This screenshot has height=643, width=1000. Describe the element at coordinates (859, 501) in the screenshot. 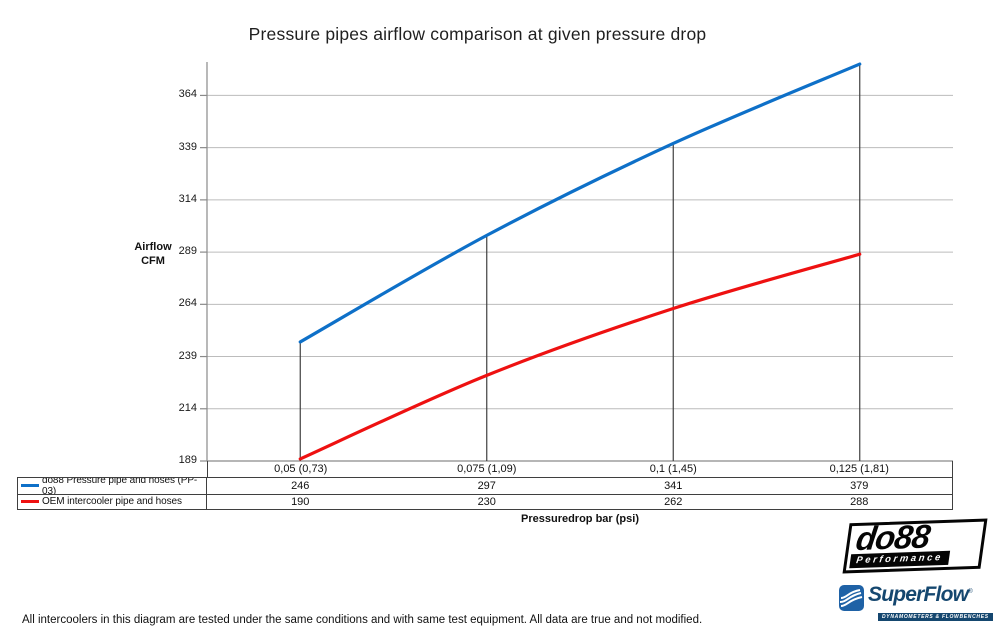

I see `value-cell: 288` at that location.